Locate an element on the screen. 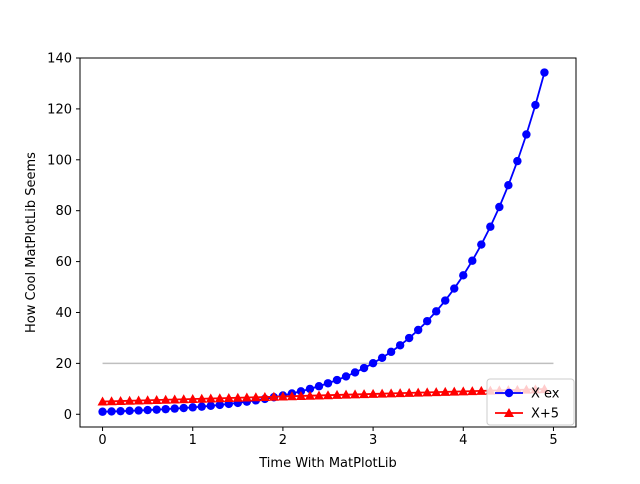 This screenshot has width=640, height=484. x-axis-label: Time With MatPlotLib is located at coordinates (327, 463).